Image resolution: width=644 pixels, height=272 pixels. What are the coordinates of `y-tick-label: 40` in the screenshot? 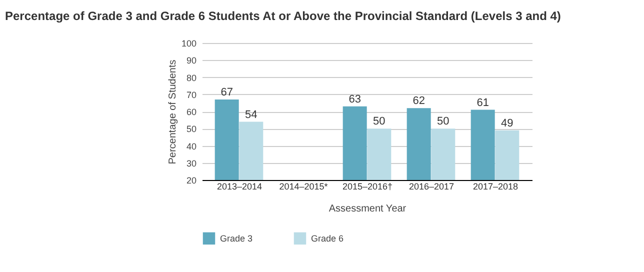 It's located at (191, 146).